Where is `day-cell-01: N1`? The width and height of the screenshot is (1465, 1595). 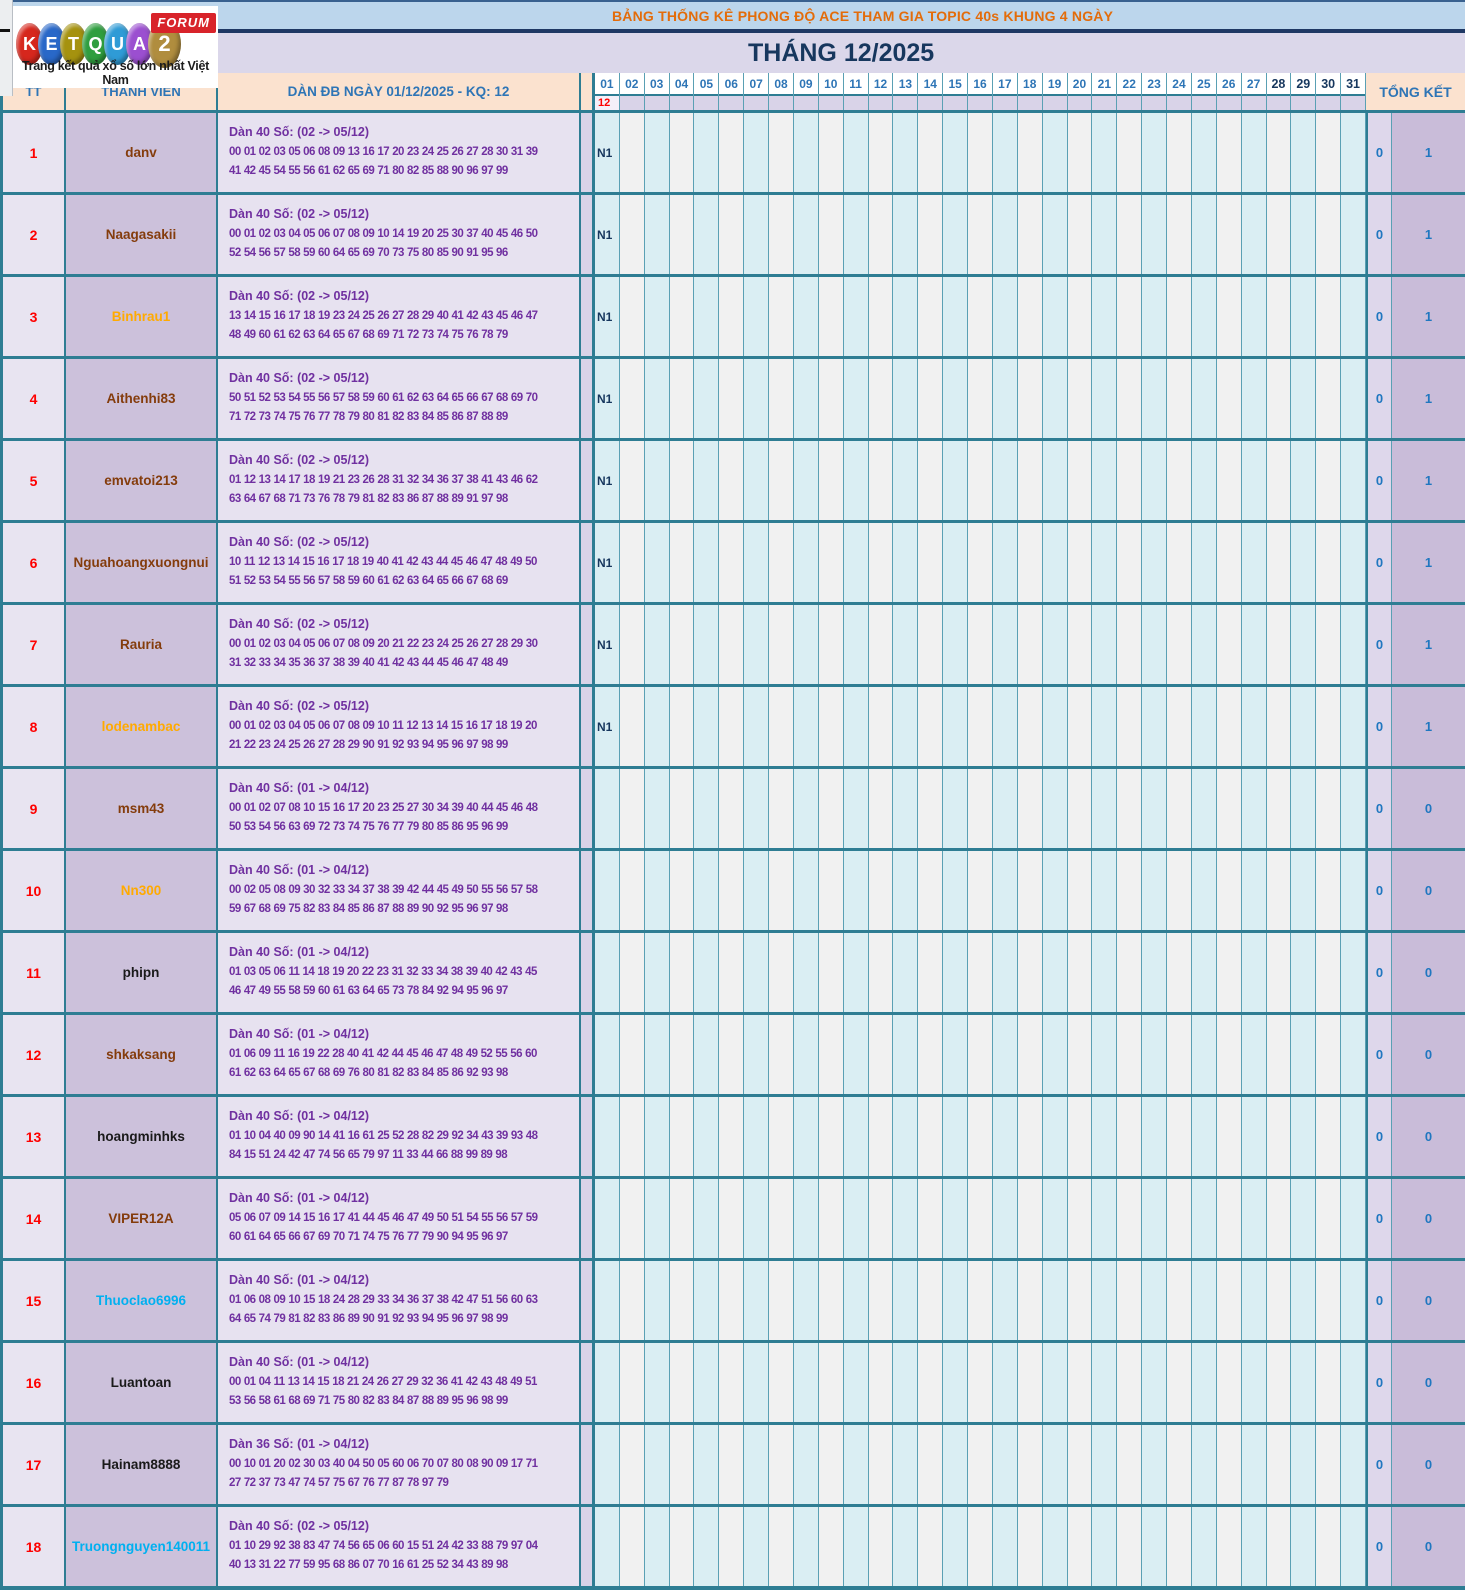 day-cell-01: N1 is located at coordinates (607, 562).